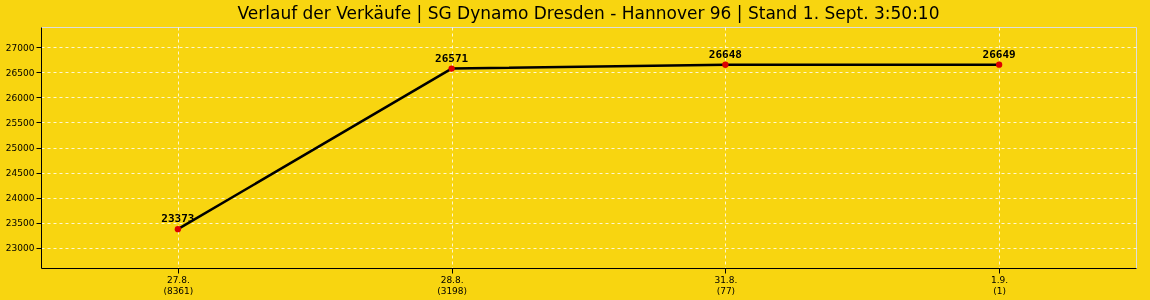  Describe the element at coordinates (20, 47) in the screenshot. I see `y-tick-label: 27000` at that location.